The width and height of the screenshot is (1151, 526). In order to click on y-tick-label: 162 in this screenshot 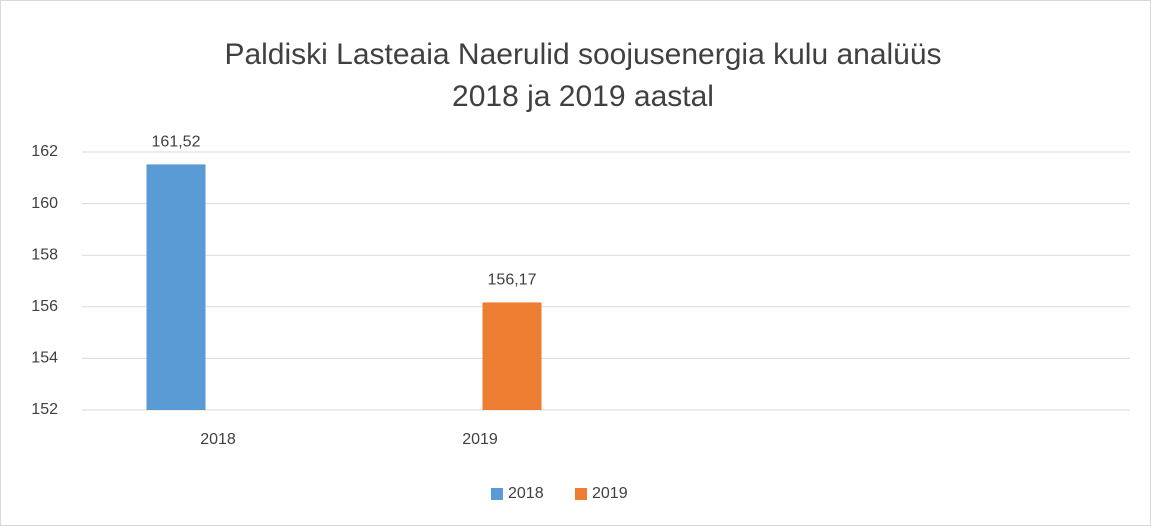, I will do `click(44, 151)`.